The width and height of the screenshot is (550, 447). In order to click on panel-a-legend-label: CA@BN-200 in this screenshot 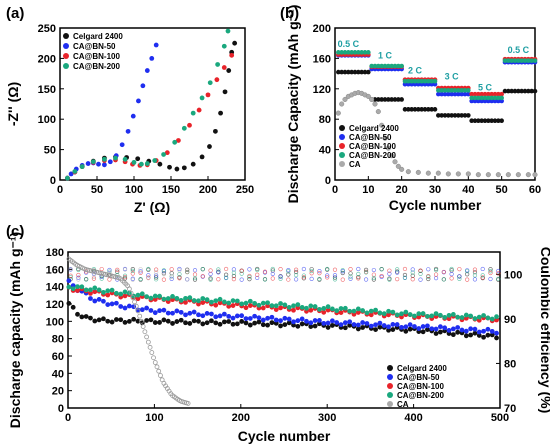, I will do `click(96, 66)`.